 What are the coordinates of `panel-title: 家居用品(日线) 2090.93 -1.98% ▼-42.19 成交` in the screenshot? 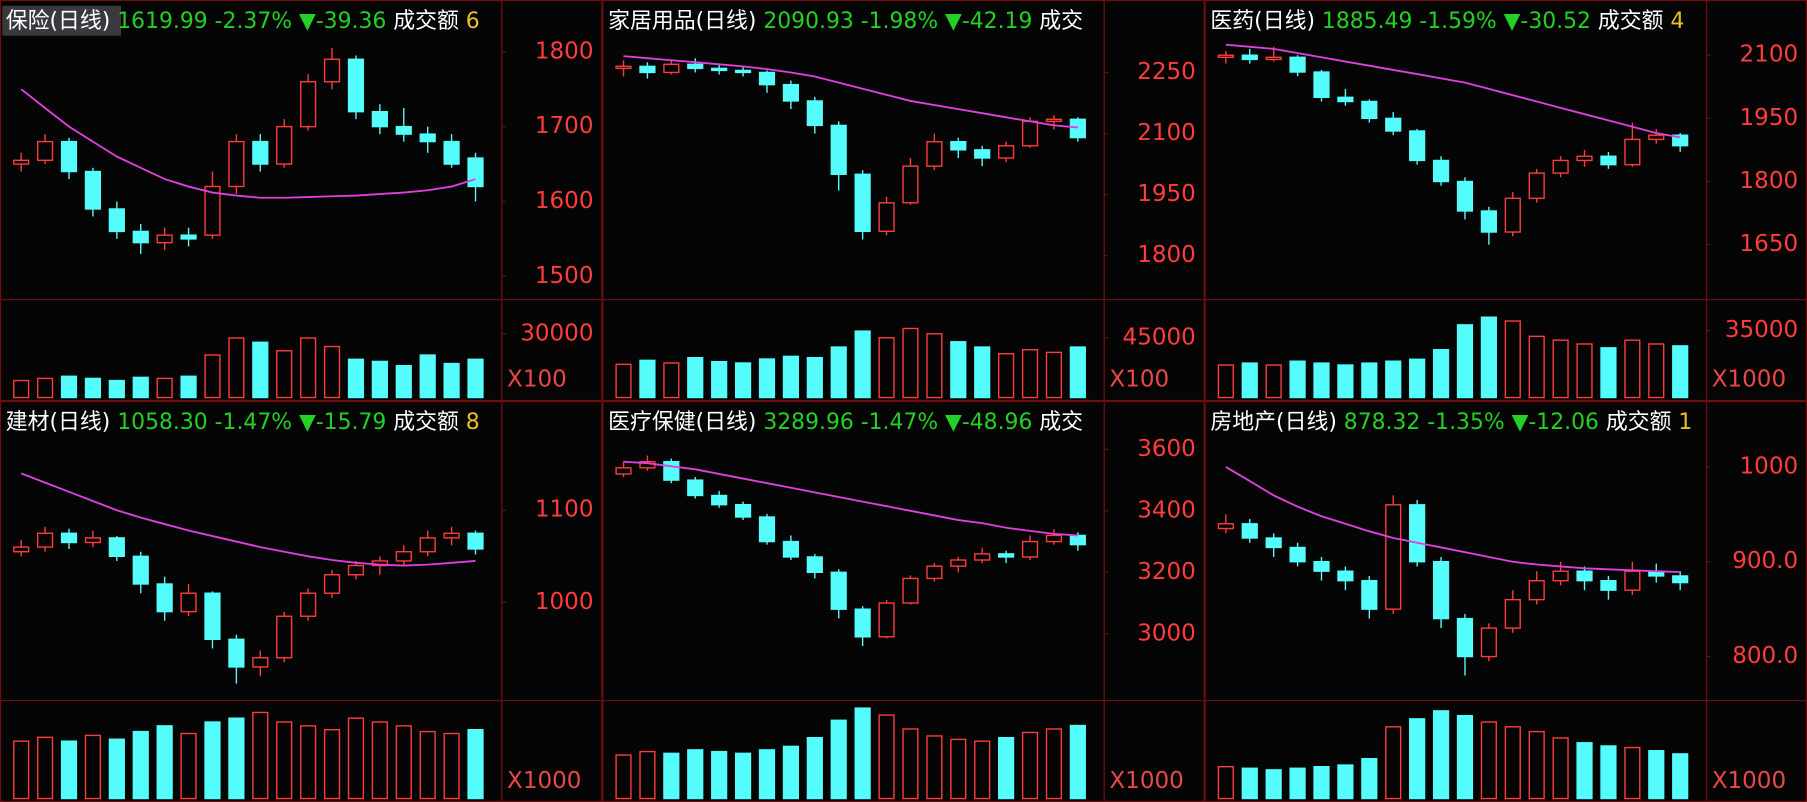 It's located at (845, 21).